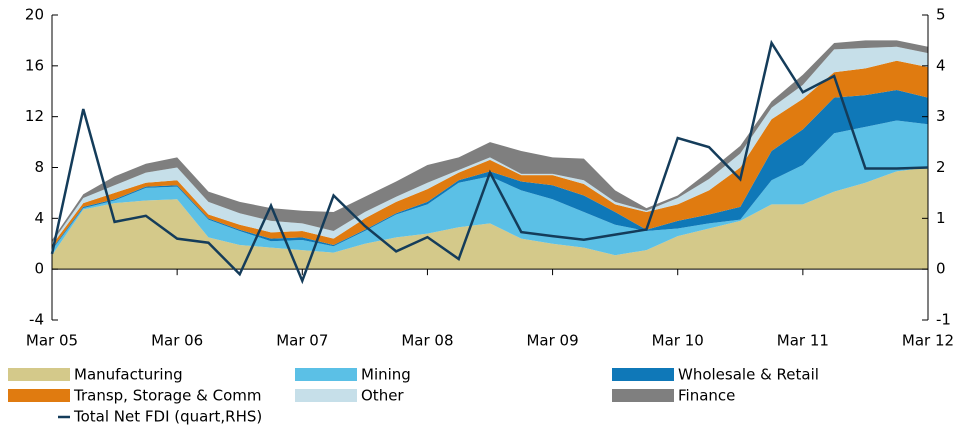  I want to click on x-tick-label: Mar 06, so click(177, 341).